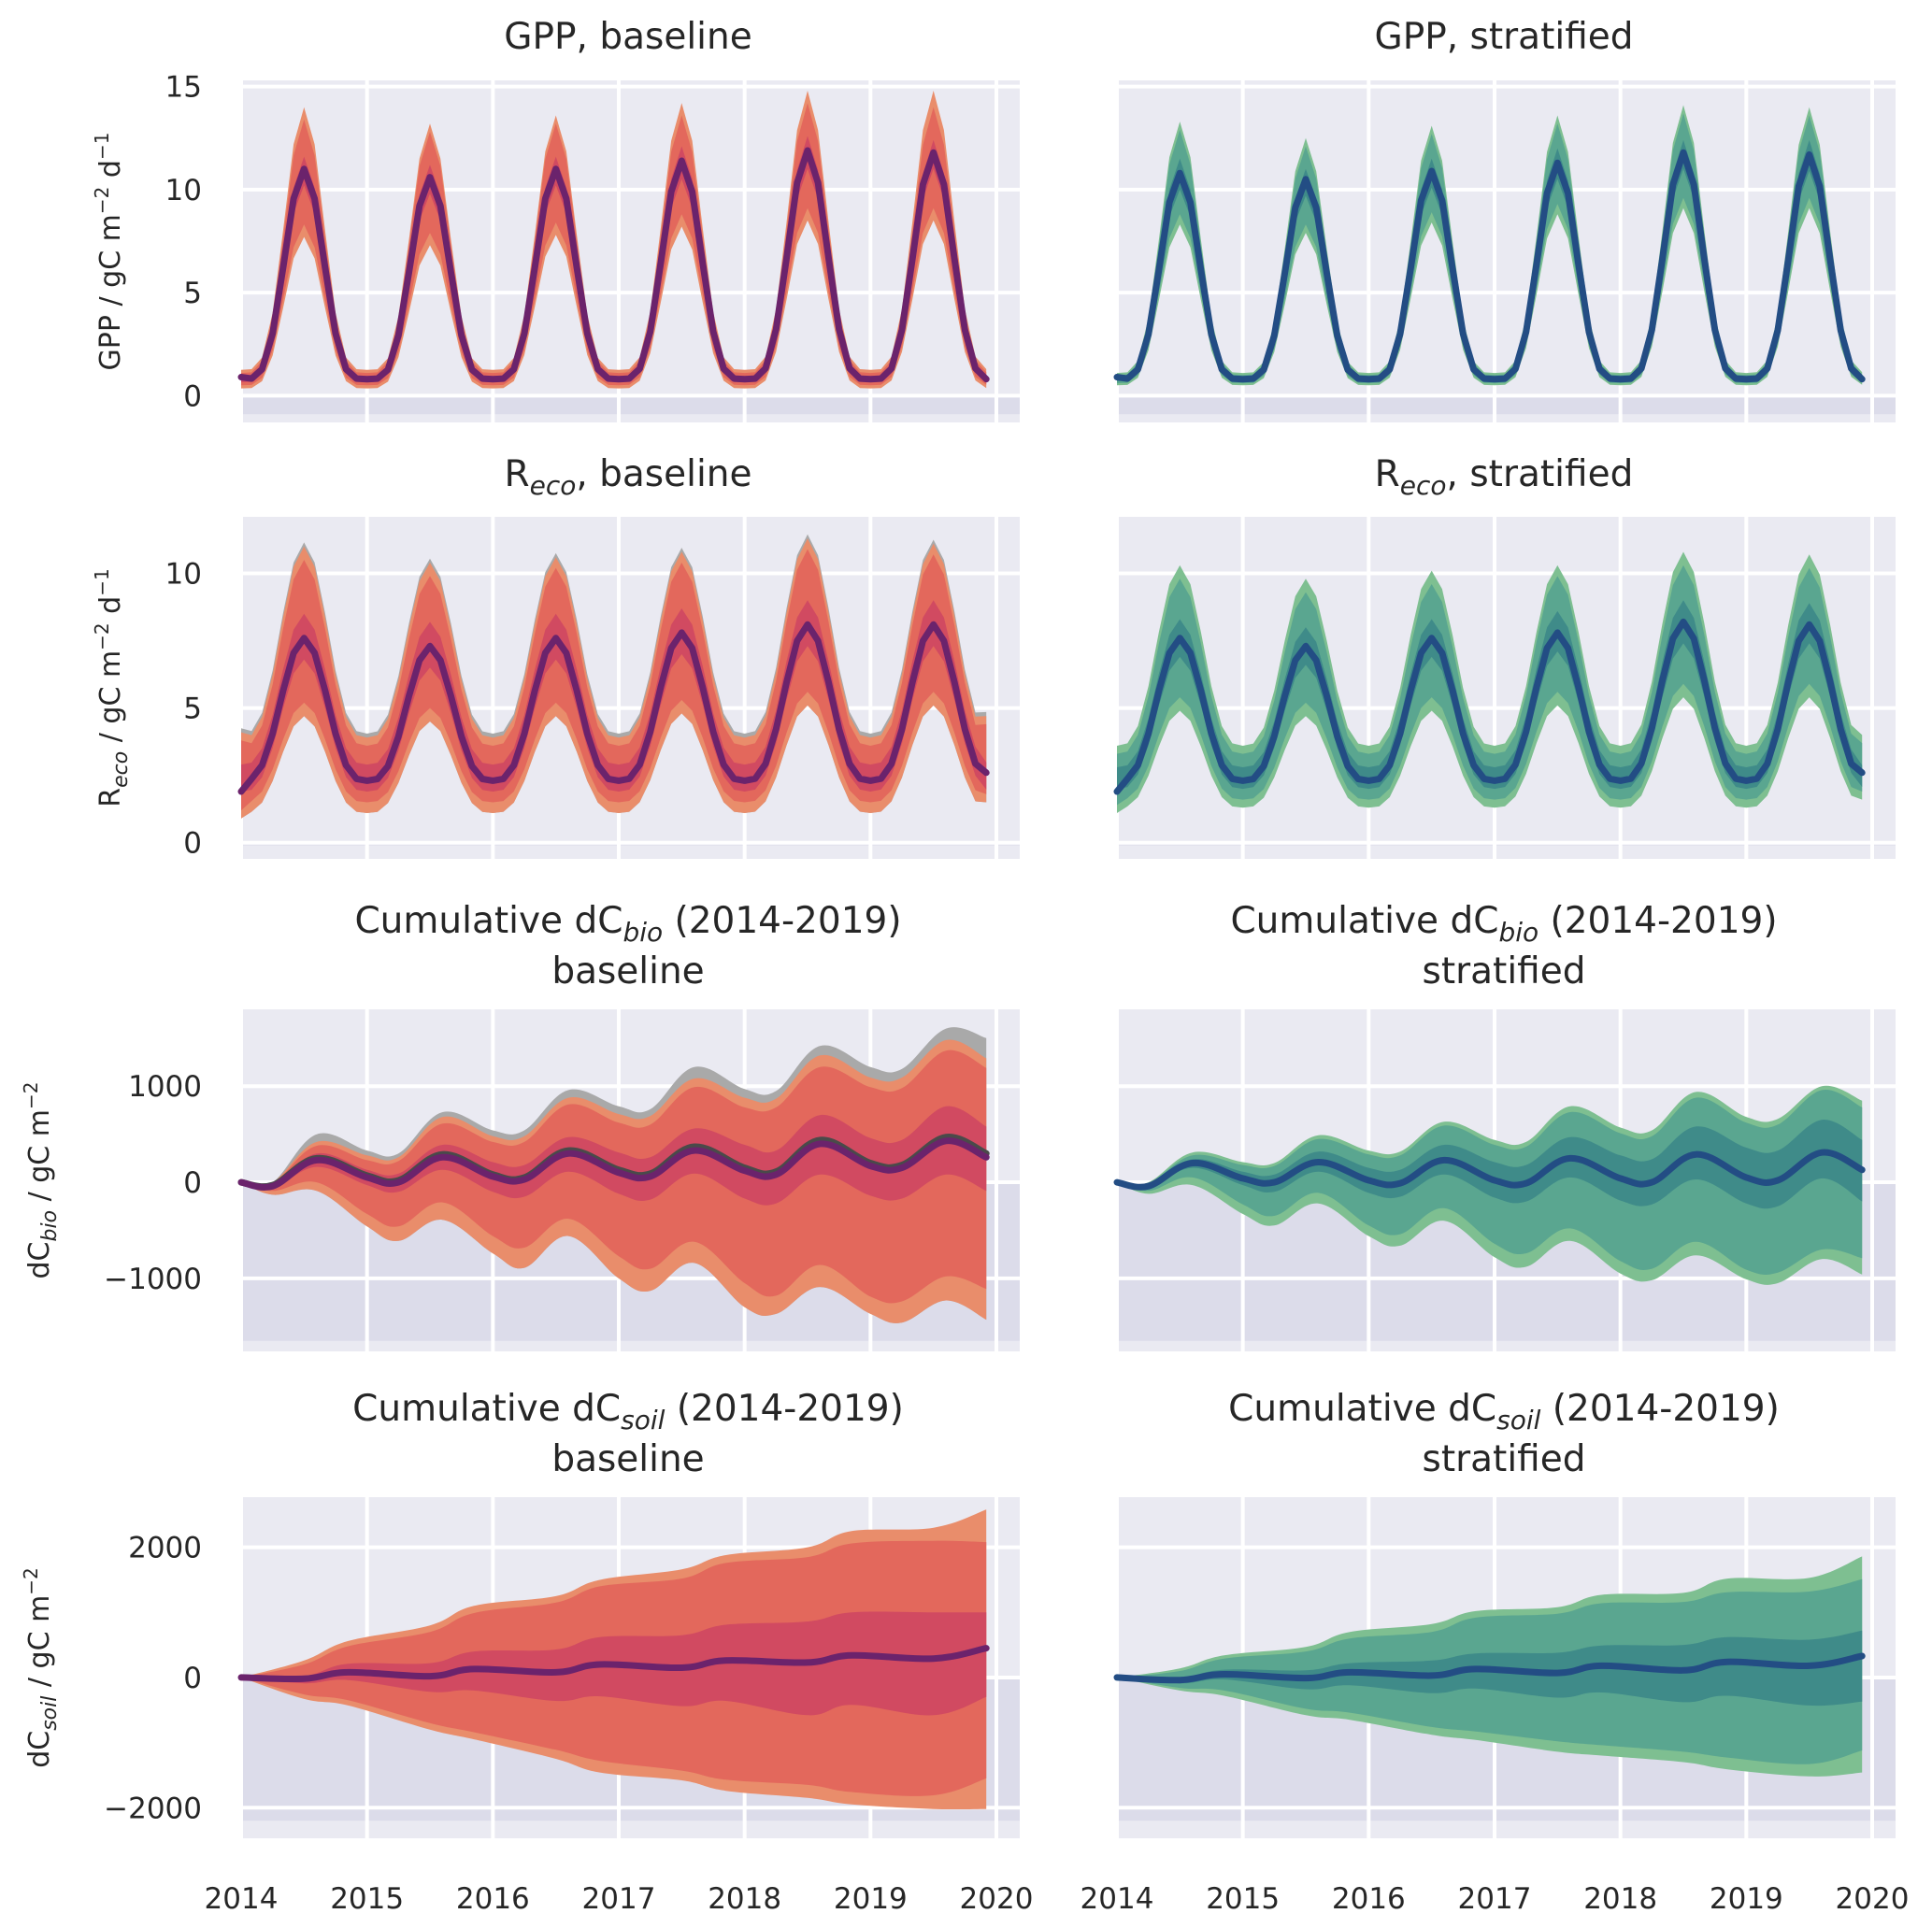 The image size is (1932, 1928). I want to click on y-axis-label: dCbio​ / gC m−2​, so click(41, 1180).